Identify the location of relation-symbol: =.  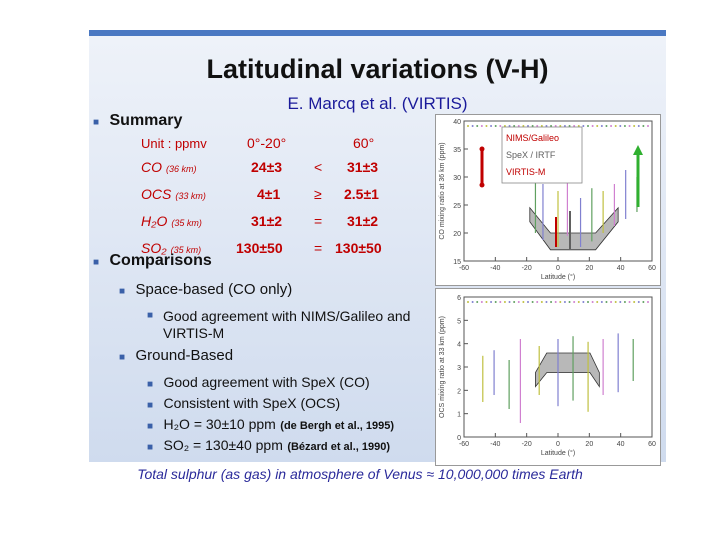
(318, 221).